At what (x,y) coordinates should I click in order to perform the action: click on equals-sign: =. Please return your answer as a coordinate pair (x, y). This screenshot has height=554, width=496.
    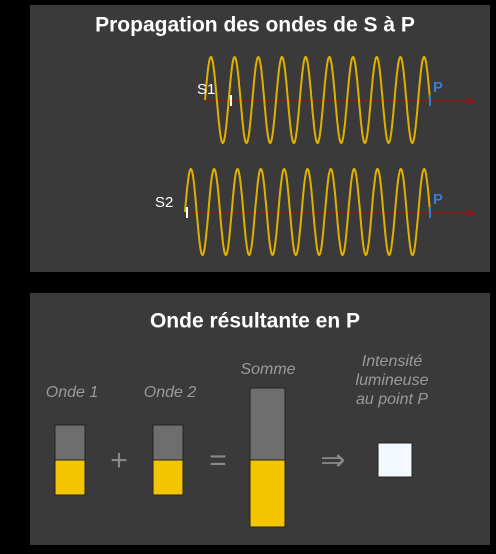
    Looking at the image, I should click on (218, 460).